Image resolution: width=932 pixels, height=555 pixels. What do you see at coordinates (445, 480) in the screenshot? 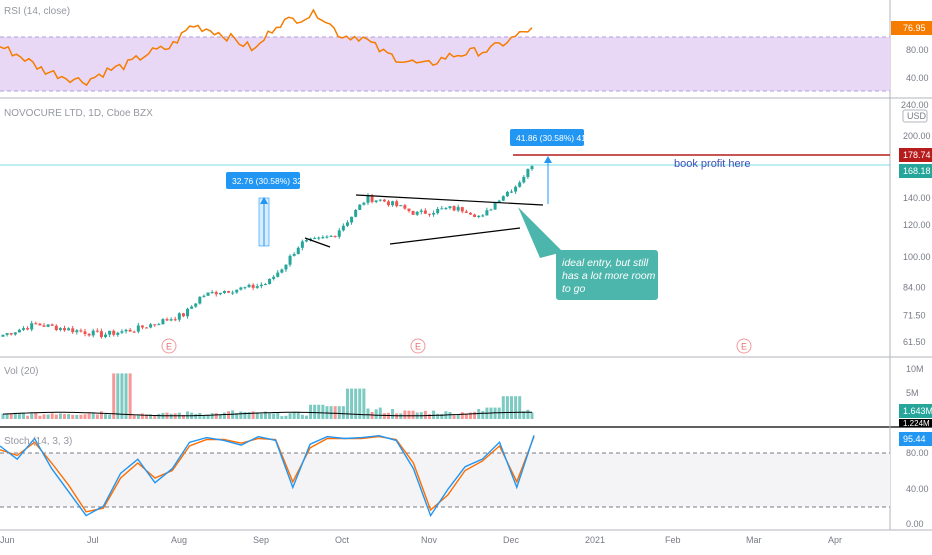
I see `stoch-band` at bounding box center [445, 480].